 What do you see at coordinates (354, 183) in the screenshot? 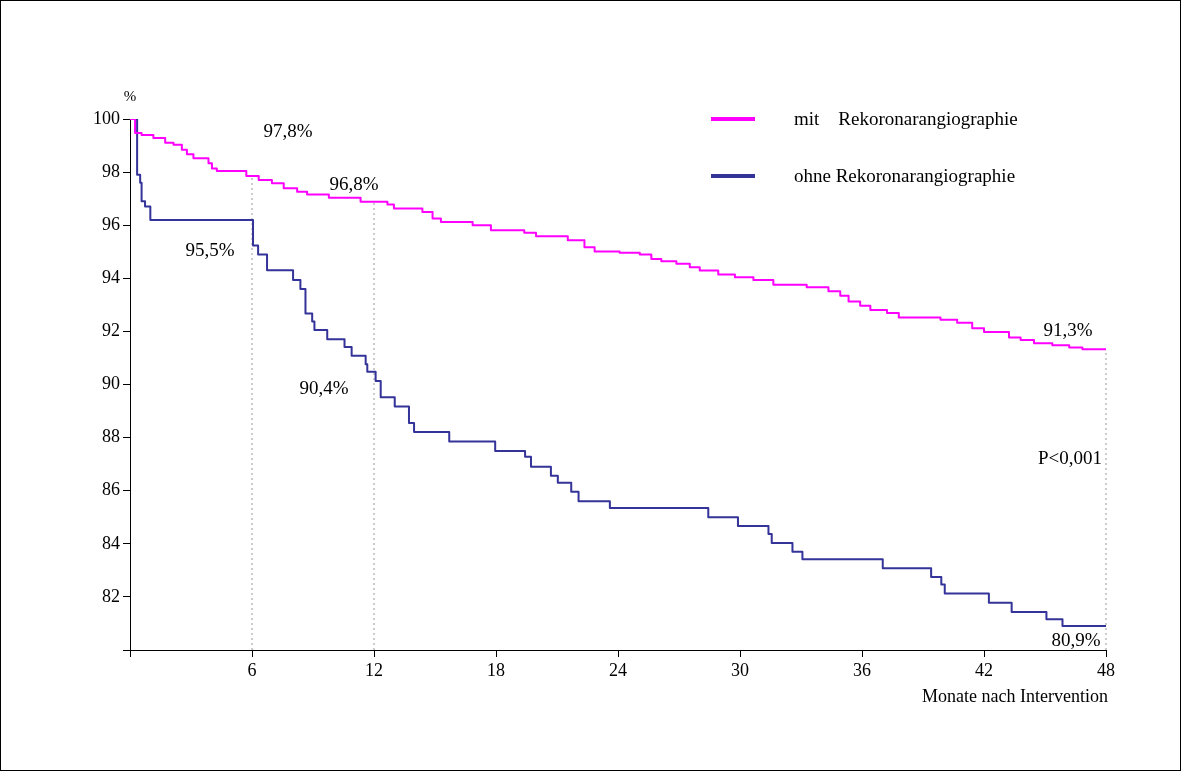
I see `annotation: 96,8%` at bounding box center [354, 183].